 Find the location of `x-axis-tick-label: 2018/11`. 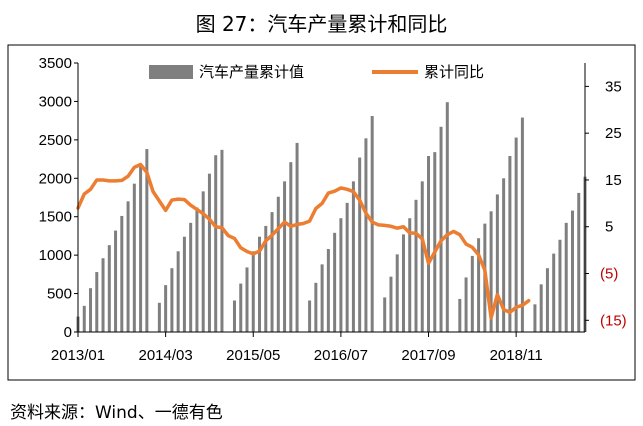

x-axis-tick-label: 2018/11 is located at coordinates (516, 355).